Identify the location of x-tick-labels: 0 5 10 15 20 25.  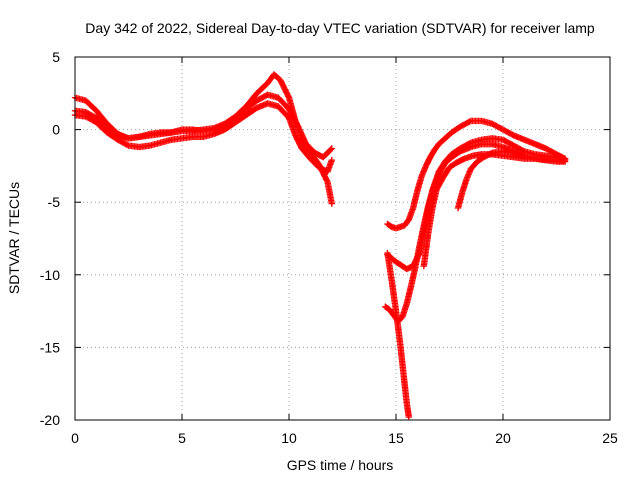
(344, 438).